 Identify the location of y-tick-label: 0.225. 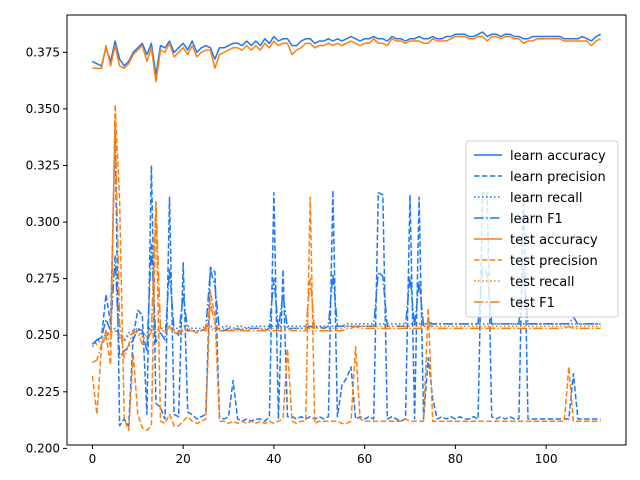
(43, 392).